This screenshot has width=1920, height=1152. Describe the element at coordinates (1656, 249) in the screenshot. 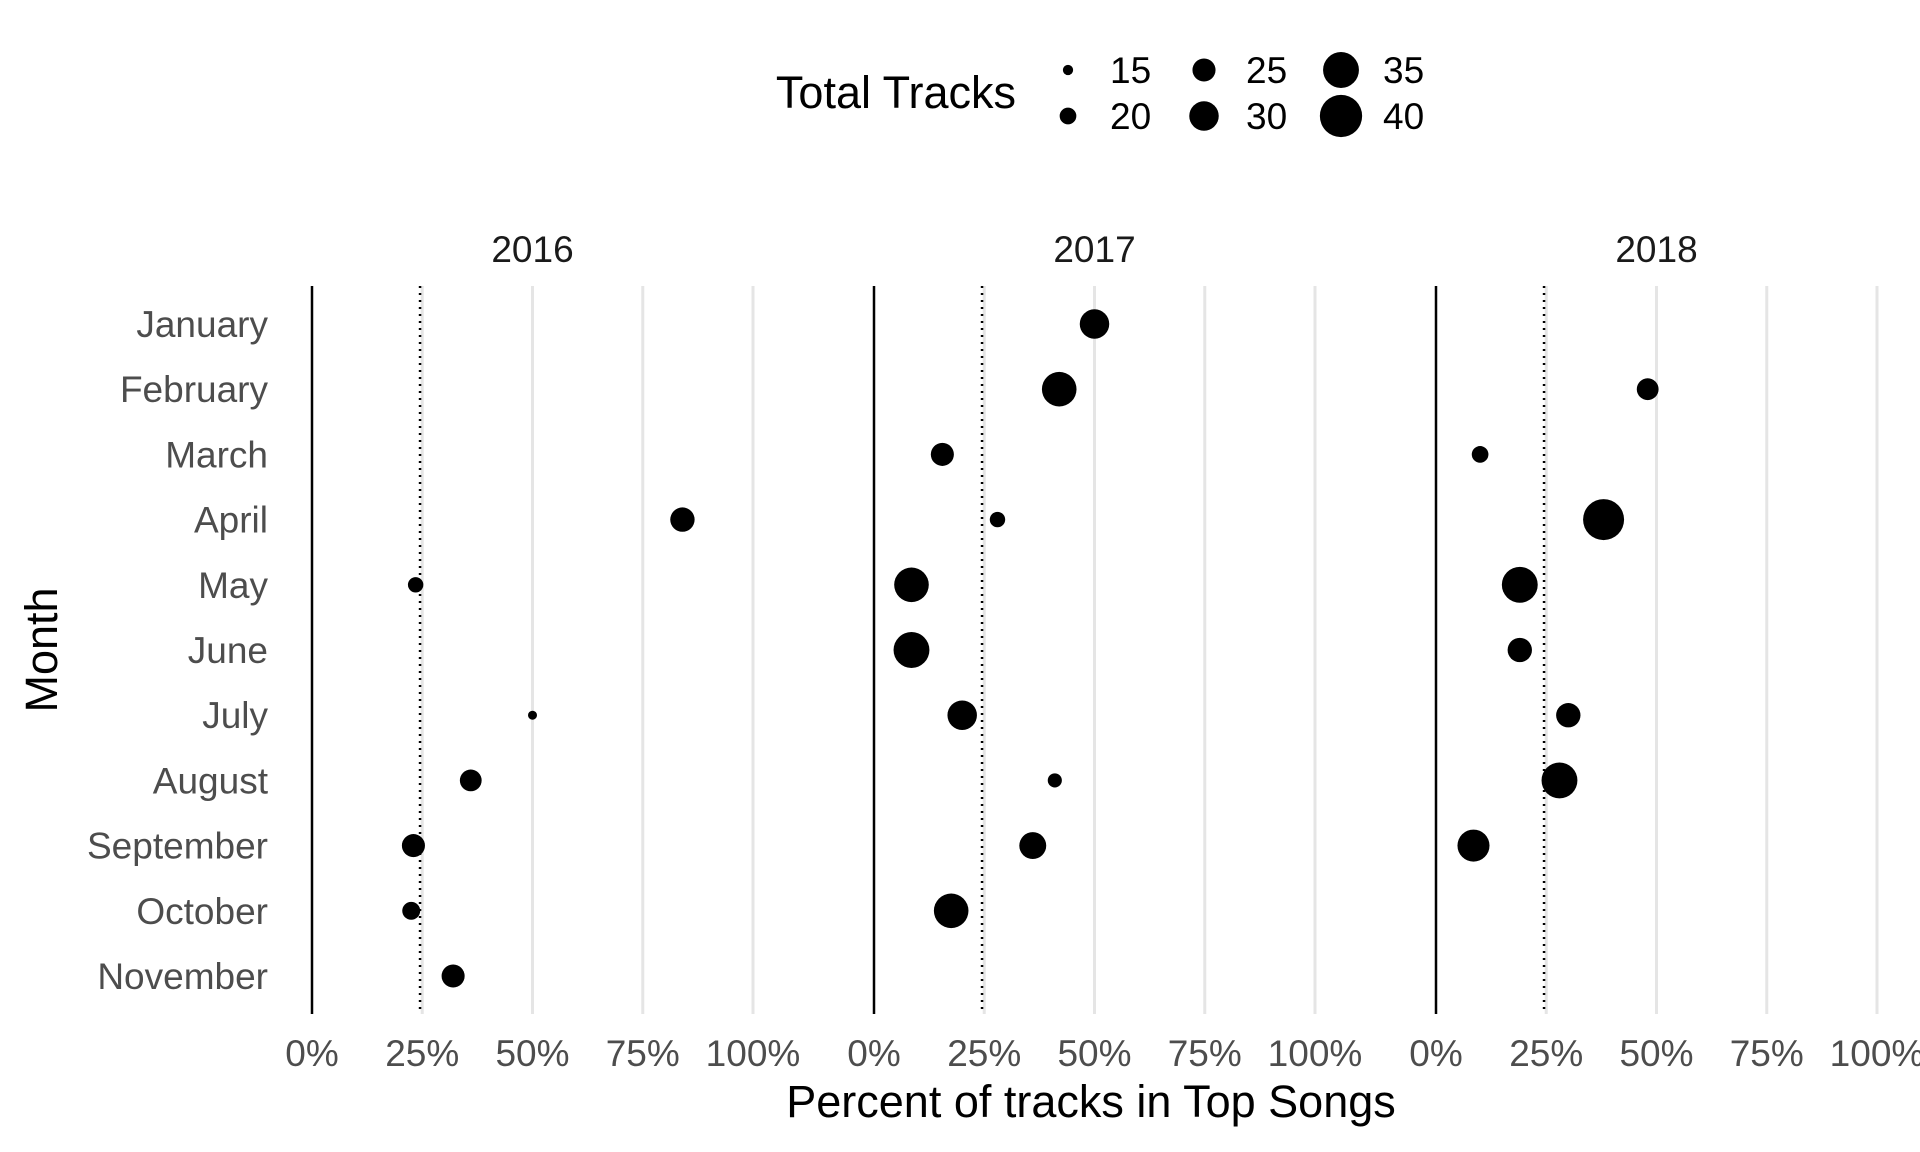

I see `panel-label: 2018` at that location.